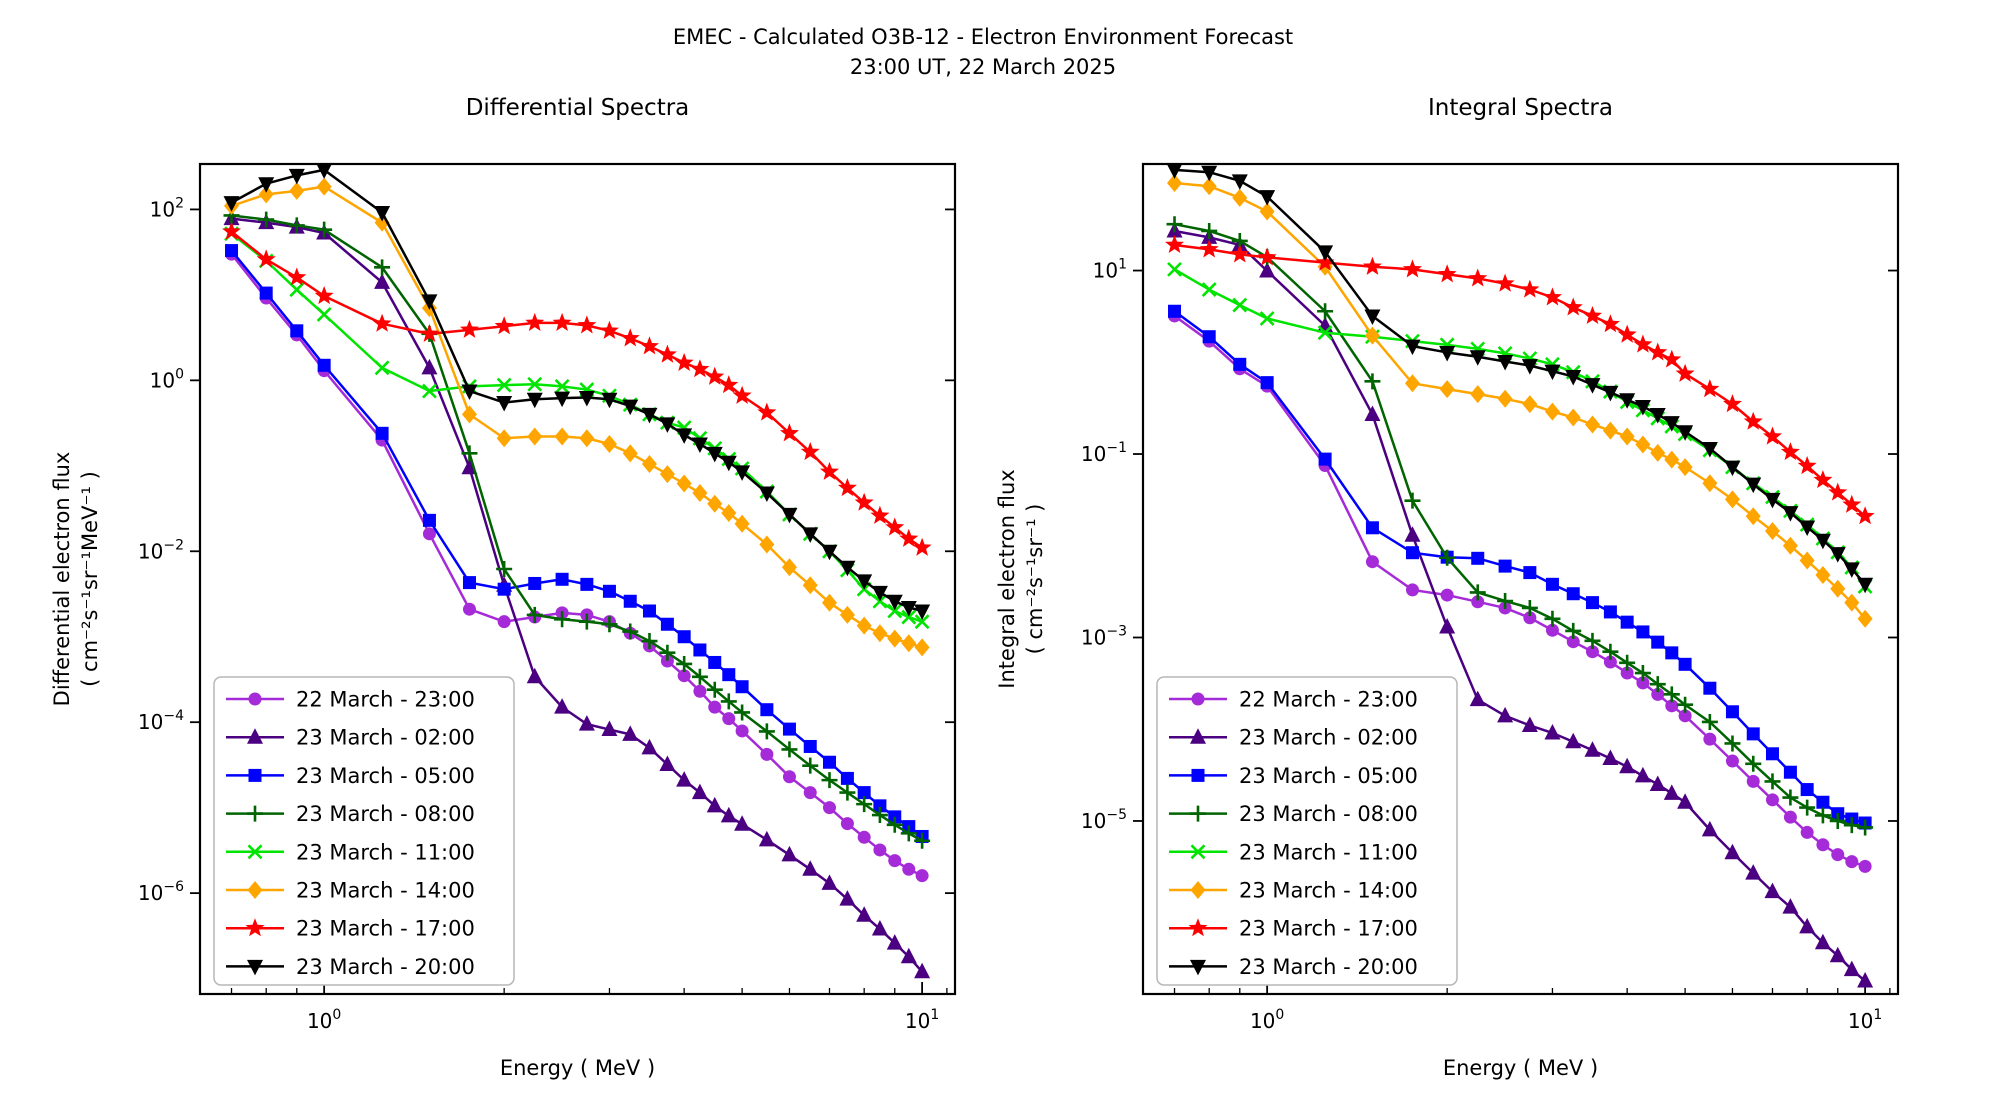 The image size is (2000, 1100). What do you see at coordinates (382, 368) in the screenshot?
I see `x-marker-shape` at bounding box center [382, 368].